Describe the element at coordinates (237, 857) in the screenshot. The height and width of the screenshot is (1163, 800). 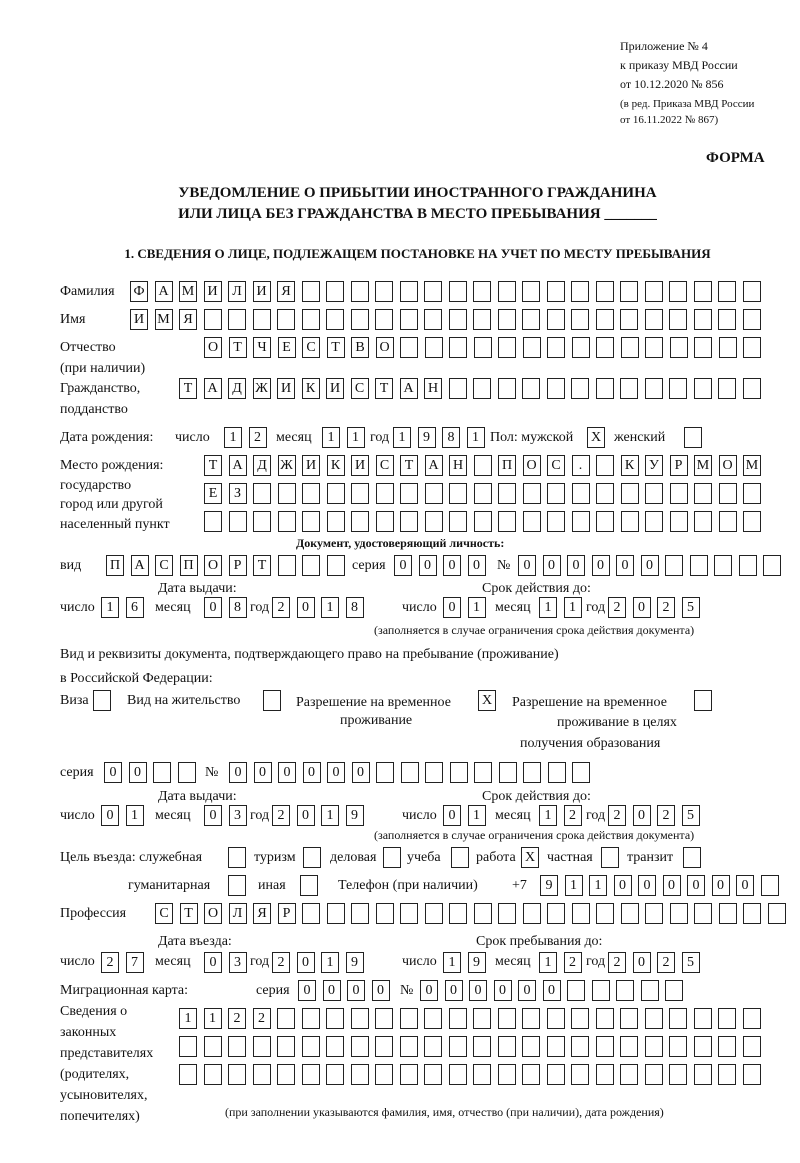
I see `p-service-cell` at that location.